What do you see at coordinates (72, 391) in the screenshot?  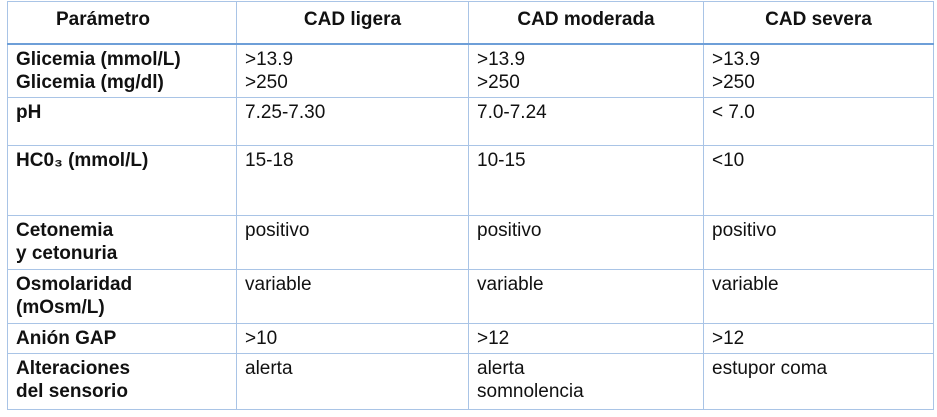 I see `row-label: del sensorio` at bounding box center [72, 391].